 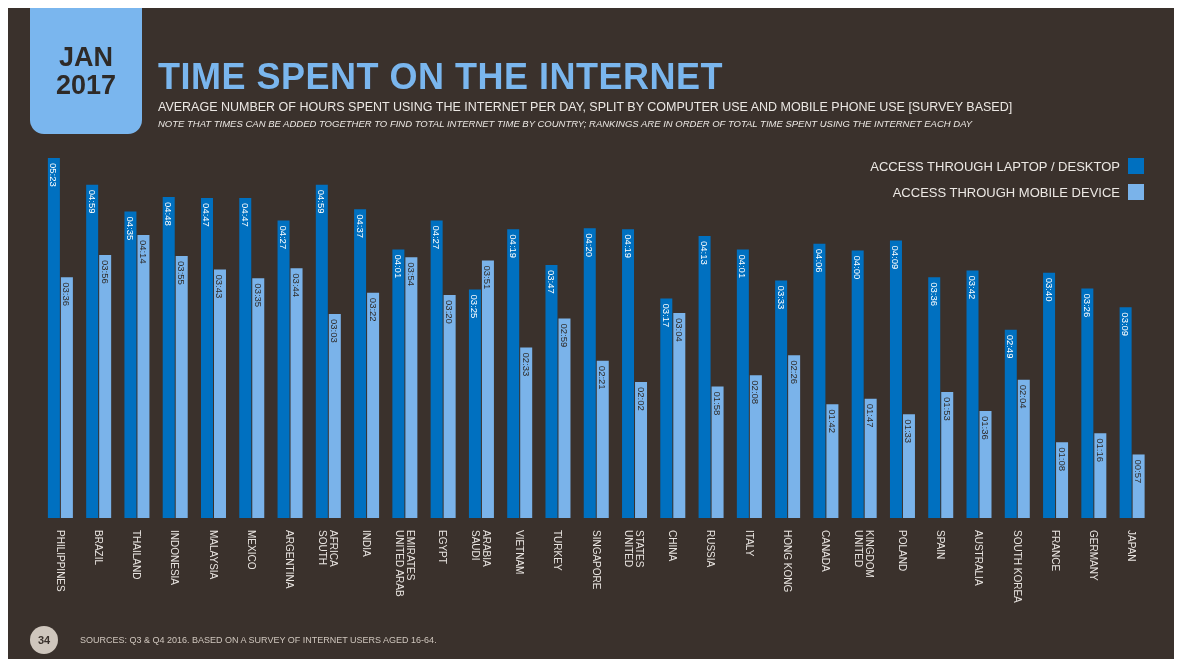 I want to click on data-label: 02:21, so click(x=603, y=377).